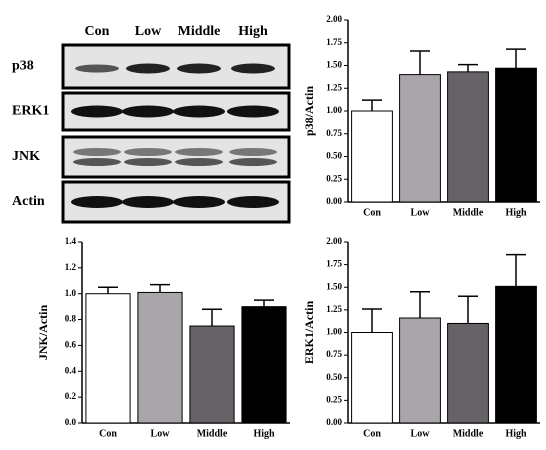  I want to click on y-tick-label: 0.2, so click(71, 396).